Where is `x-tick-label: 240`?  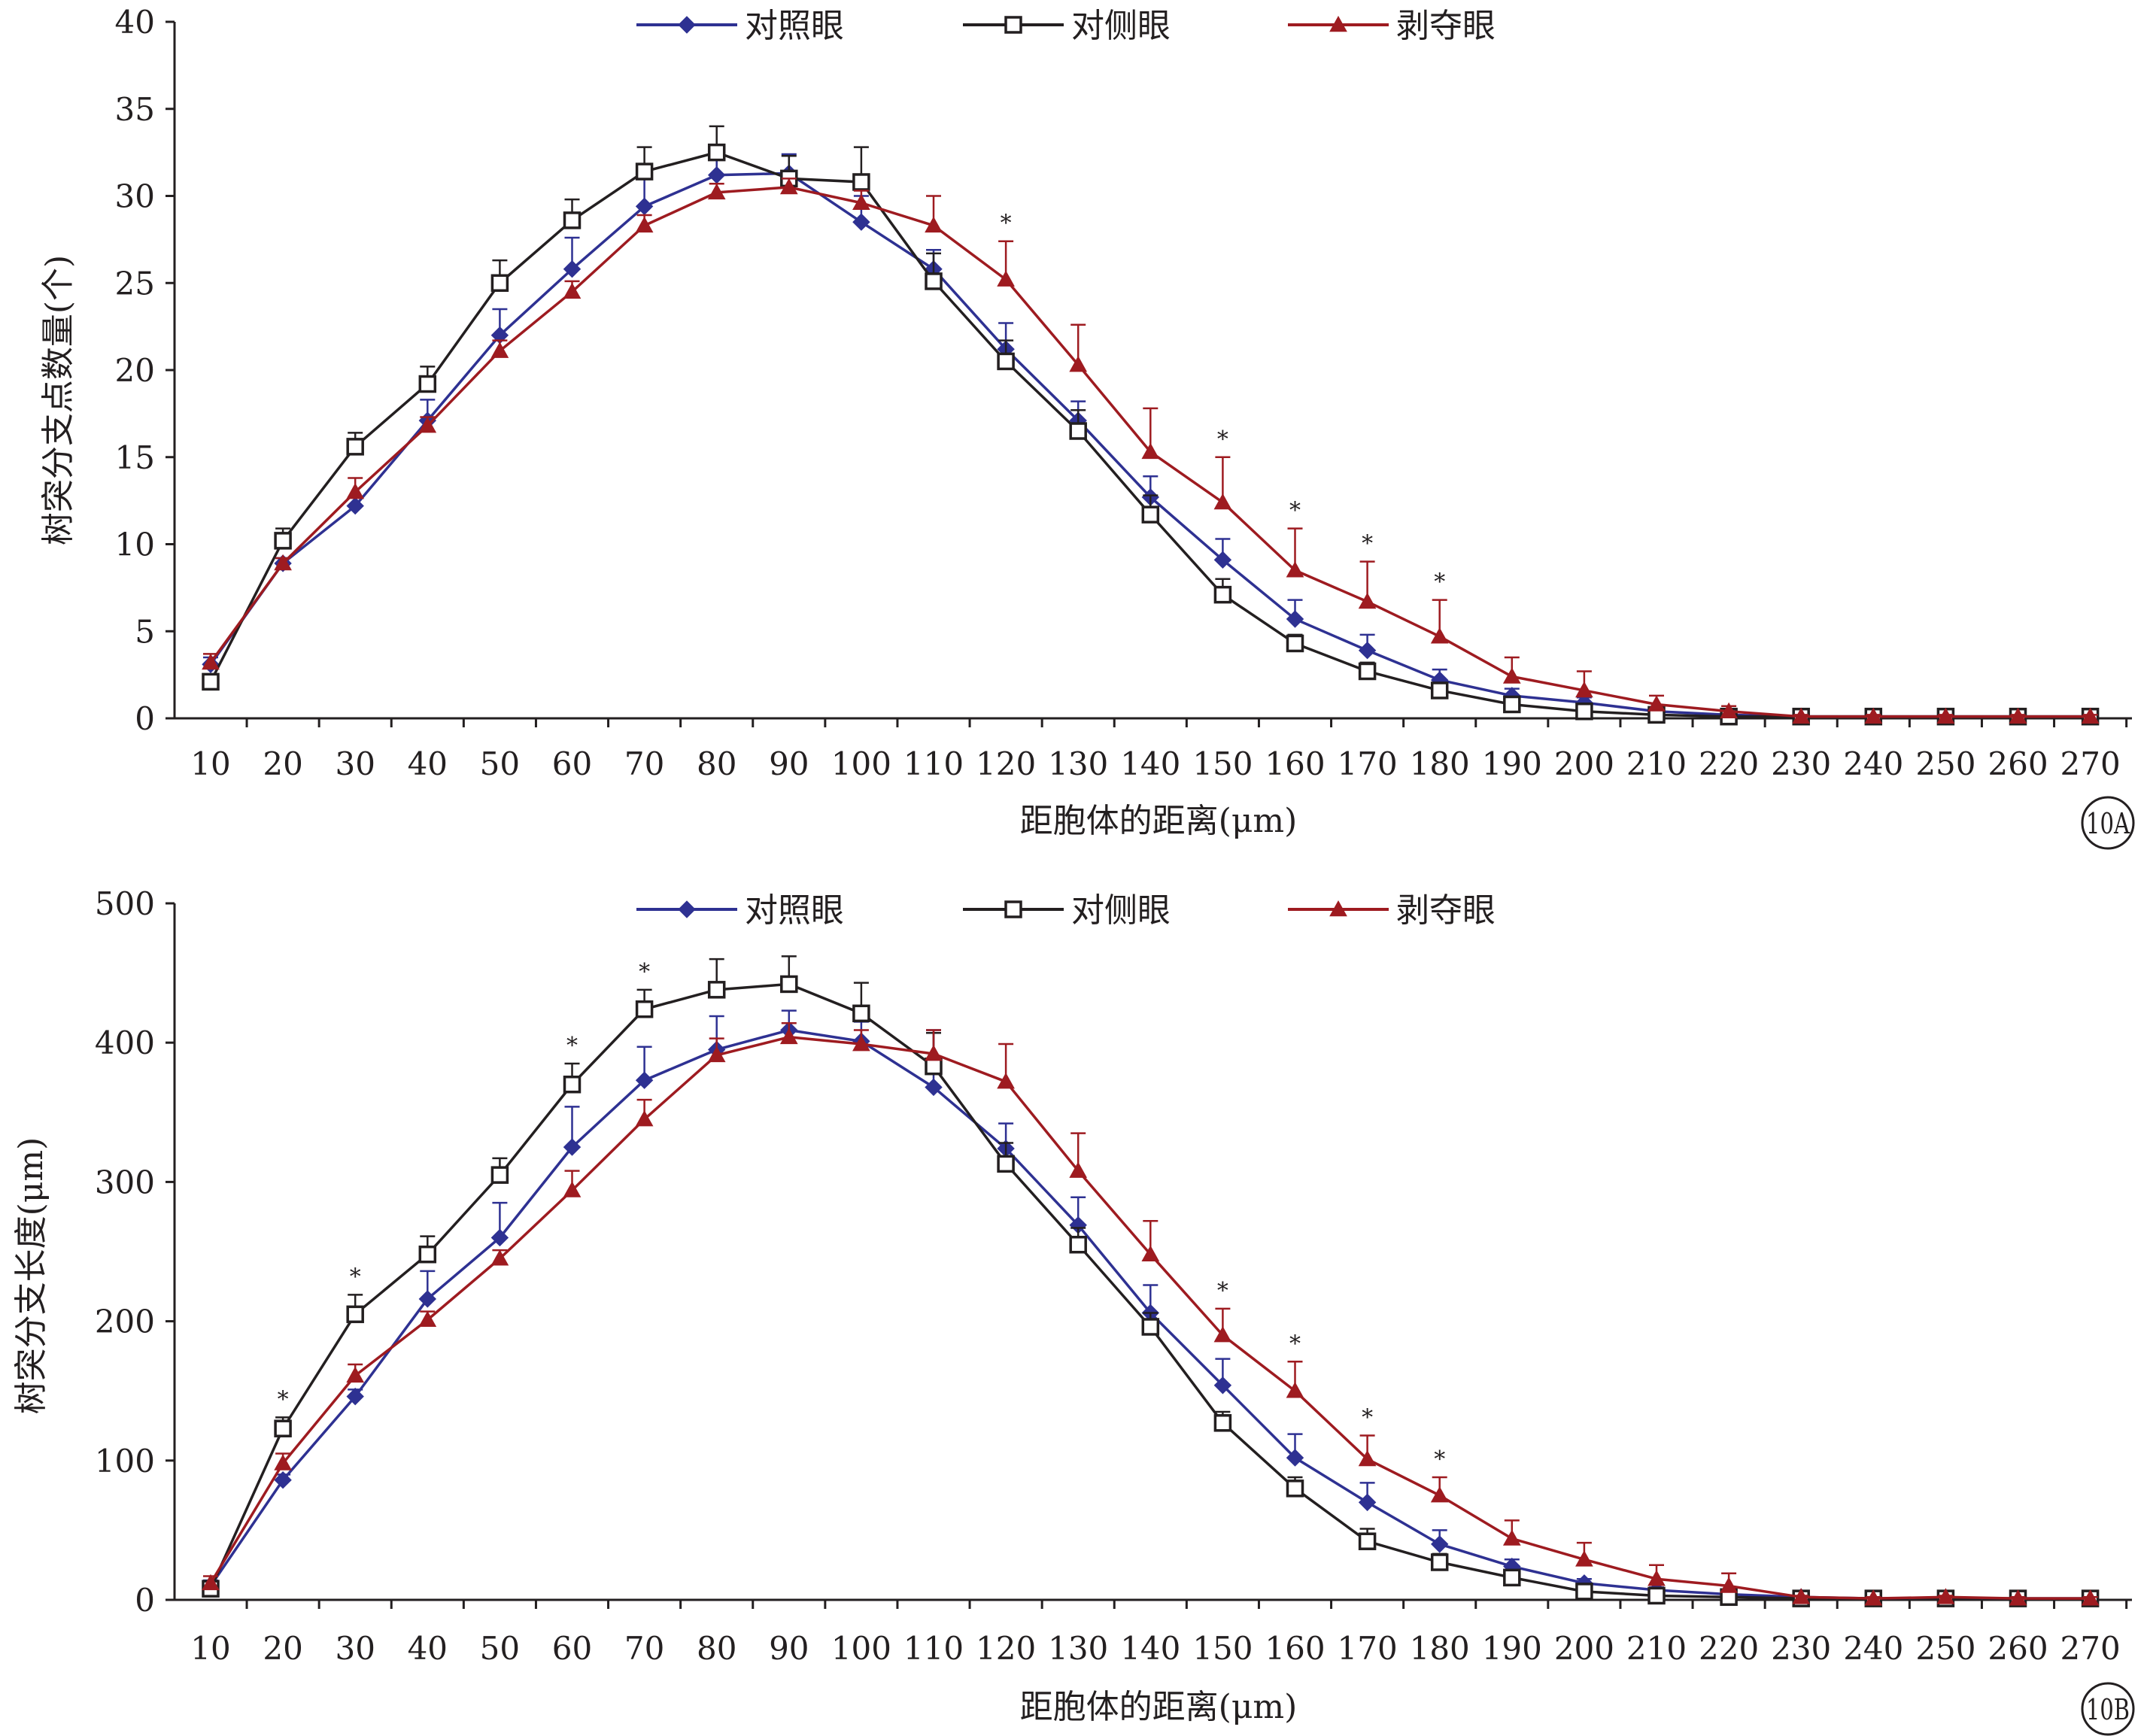
x-tick-label: 240 is located at coordinates (1873, 1648).